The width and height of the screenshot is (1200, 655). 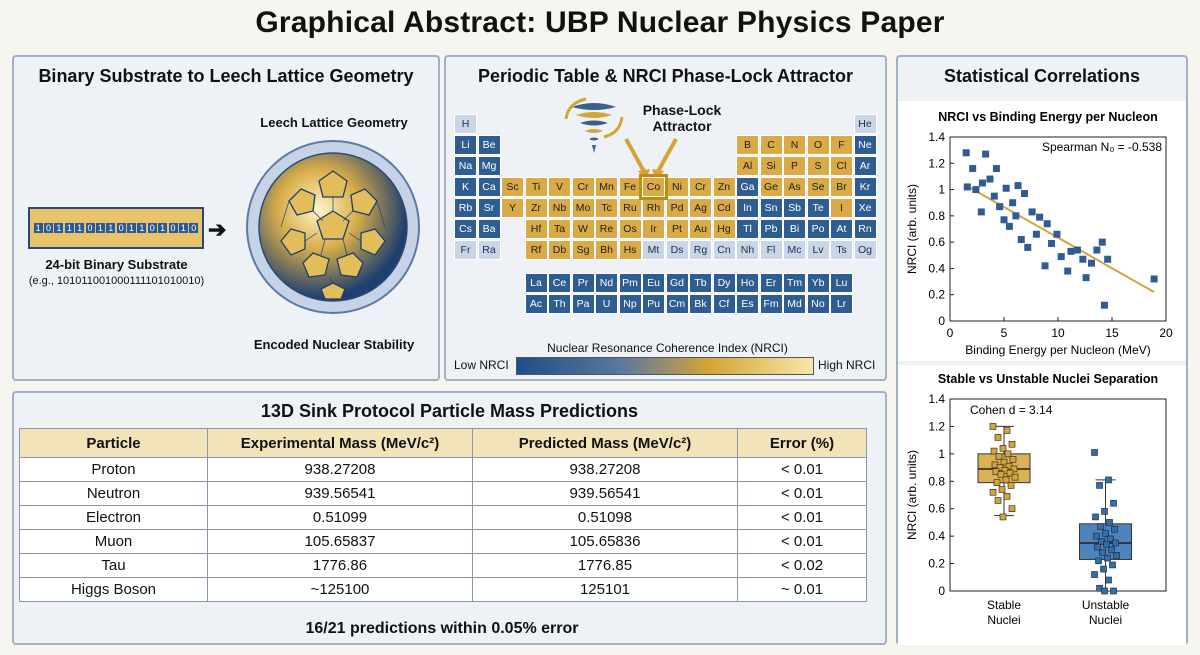 What do you see at coordinates (1058, 495) in the screenshot?
I see `box-frame` at bounding box center [1058, 495].